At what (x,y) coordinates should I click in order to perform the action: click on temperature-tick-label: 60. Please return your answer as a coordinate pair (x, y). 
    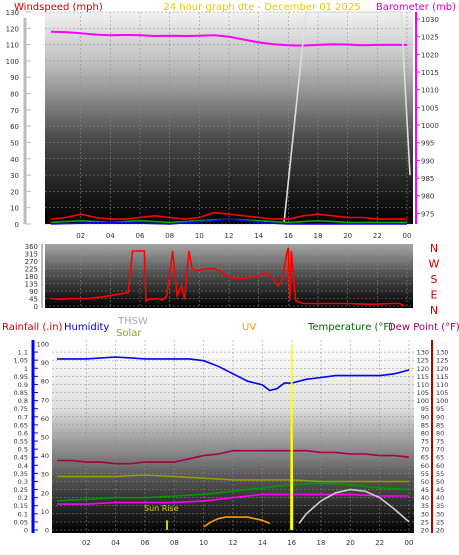
    Looking at the image, I should click on (425, 466).